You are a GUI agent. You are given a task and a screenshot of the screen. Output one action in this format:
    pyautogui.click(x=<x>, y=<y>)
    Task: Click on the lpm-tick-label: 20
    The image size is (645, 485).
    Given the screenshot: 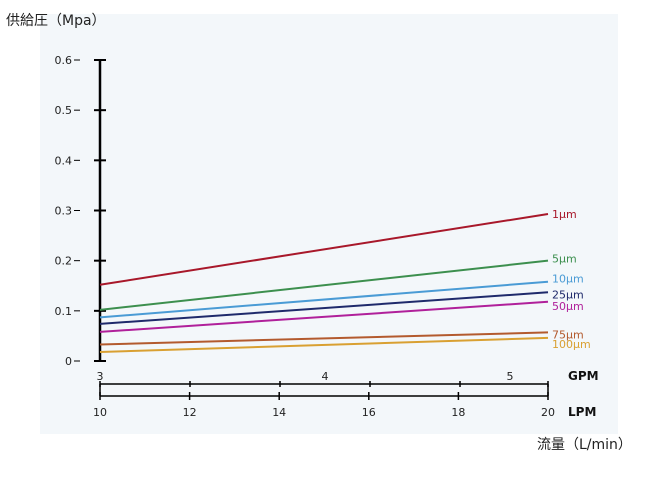 What is the action you would take?
    pyautogui.click(x=548, y=412)
    